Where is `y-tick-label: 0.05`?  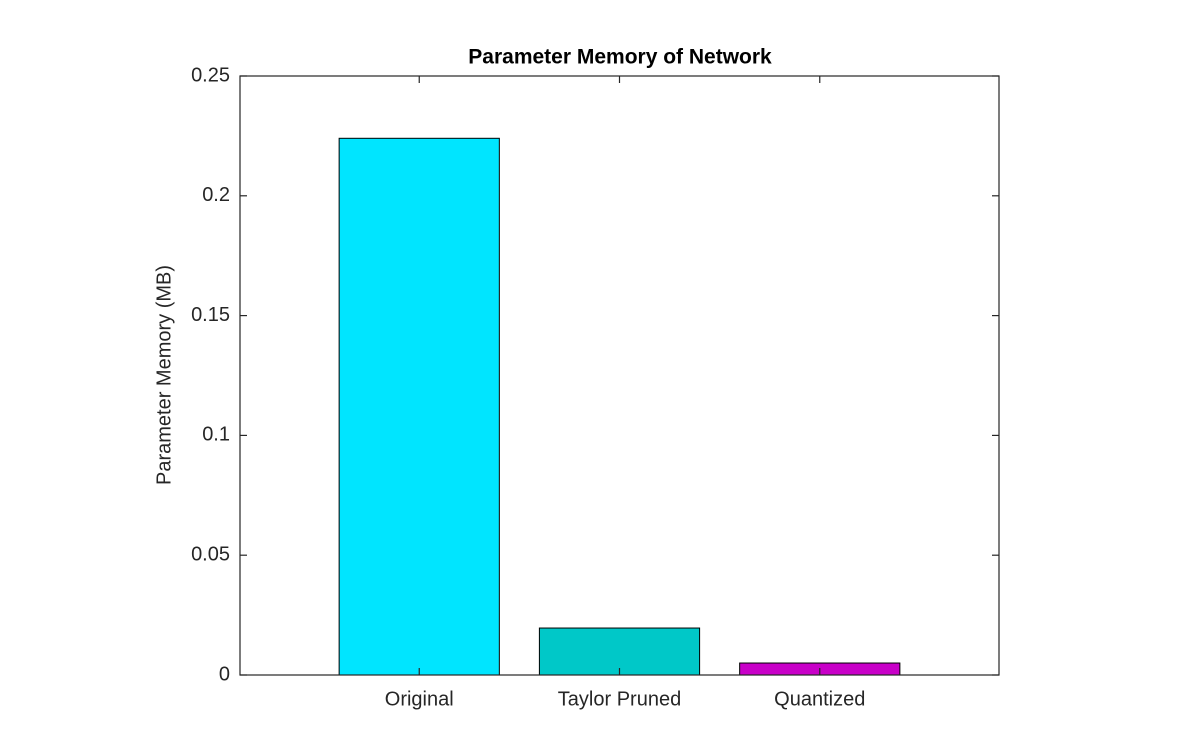
y-tick-label: 0.05 is located at coordinates (210, 554).